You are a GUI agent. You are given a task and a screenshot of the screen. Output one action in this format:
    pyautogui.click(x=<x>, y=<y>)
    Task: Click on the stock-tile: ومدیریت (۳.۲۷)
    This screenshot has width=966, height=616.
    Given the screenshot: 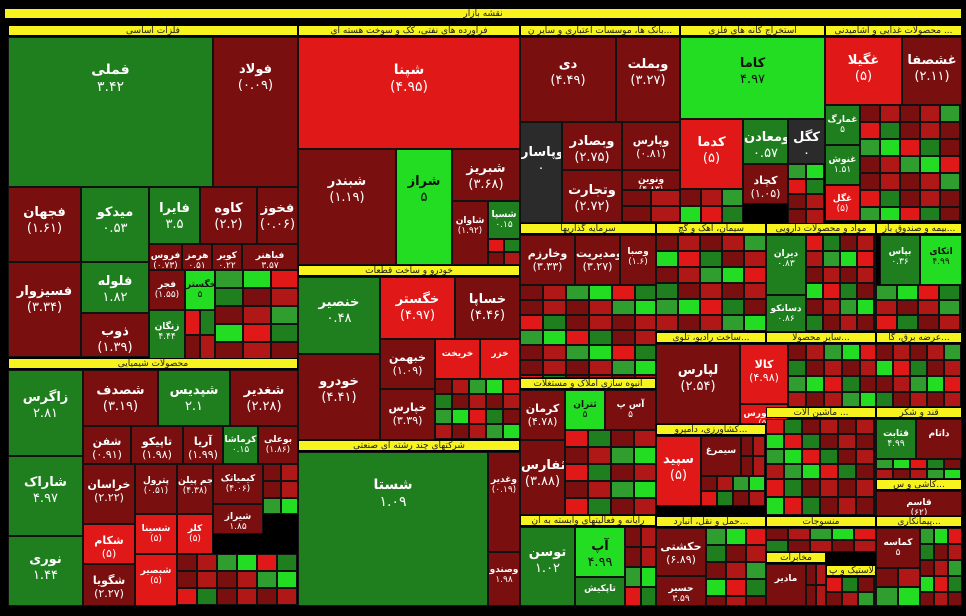 What is the action you would take?
    pyautogui.click(x=597, y=260)
    